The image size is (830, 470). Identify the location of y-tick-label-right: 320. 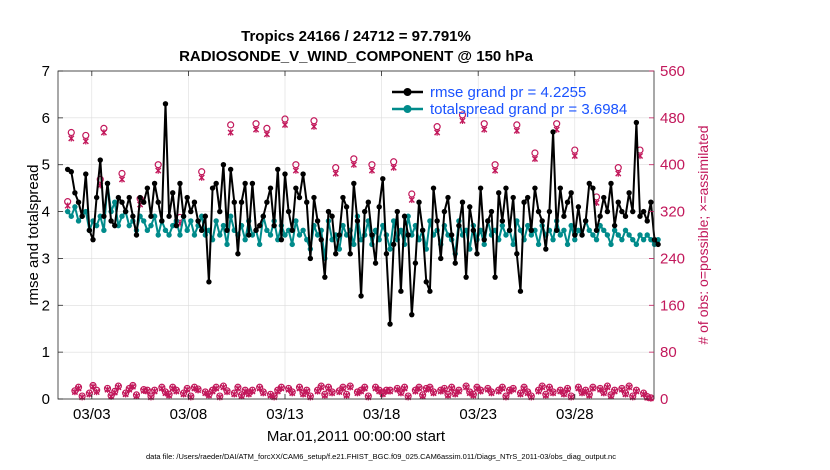
(672, 212).